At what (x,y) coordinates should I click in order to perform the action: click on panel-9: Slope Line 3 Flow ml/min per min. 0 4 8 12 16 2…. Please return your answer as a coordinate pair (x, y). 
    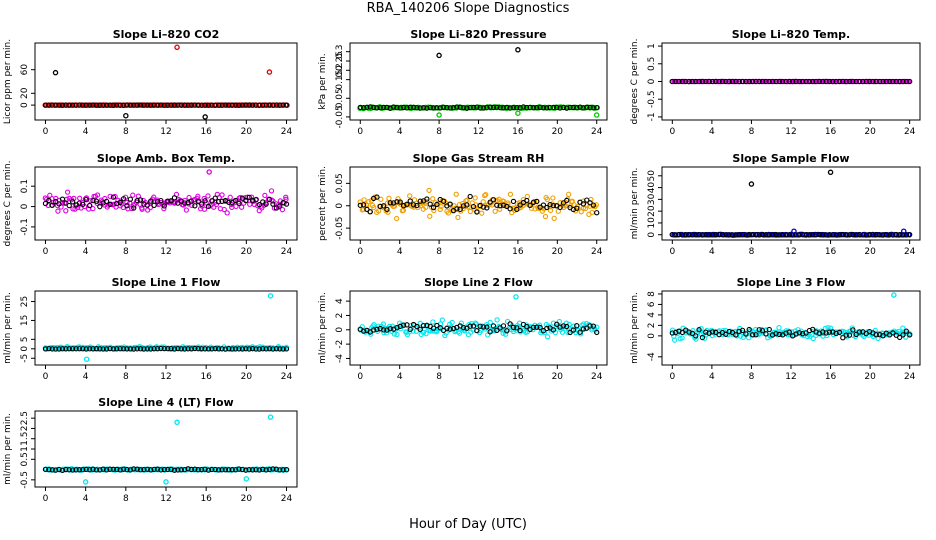
    Looking at the image, I should click on (775, 329).